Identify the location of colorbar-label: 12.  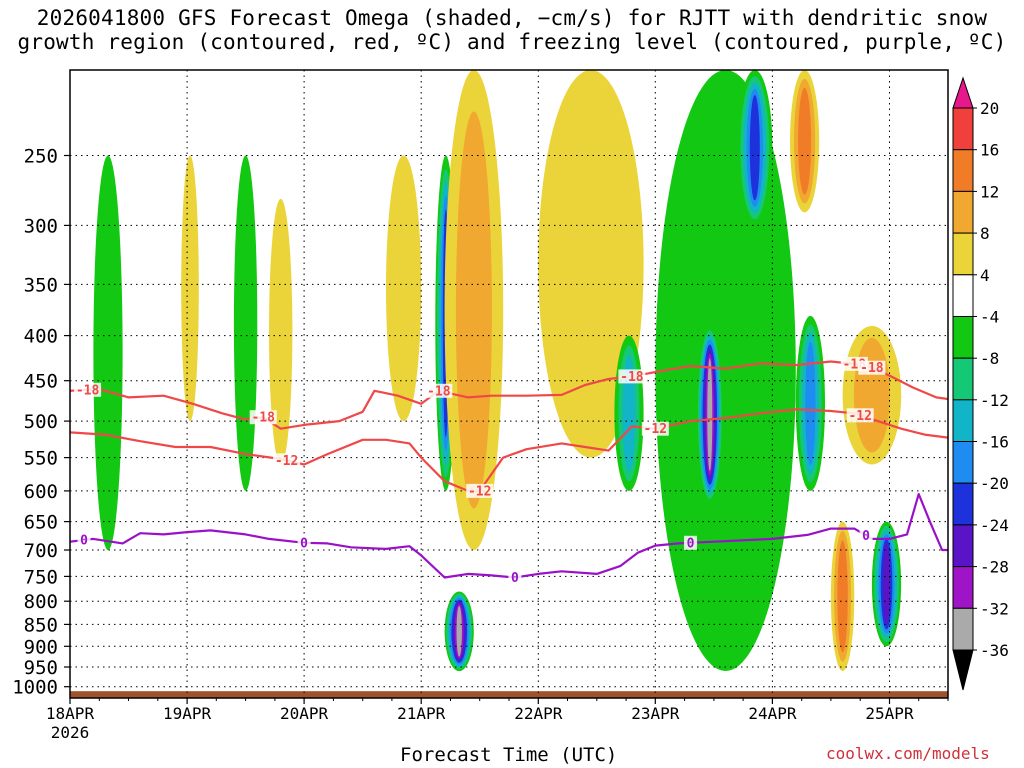
(989, 191).